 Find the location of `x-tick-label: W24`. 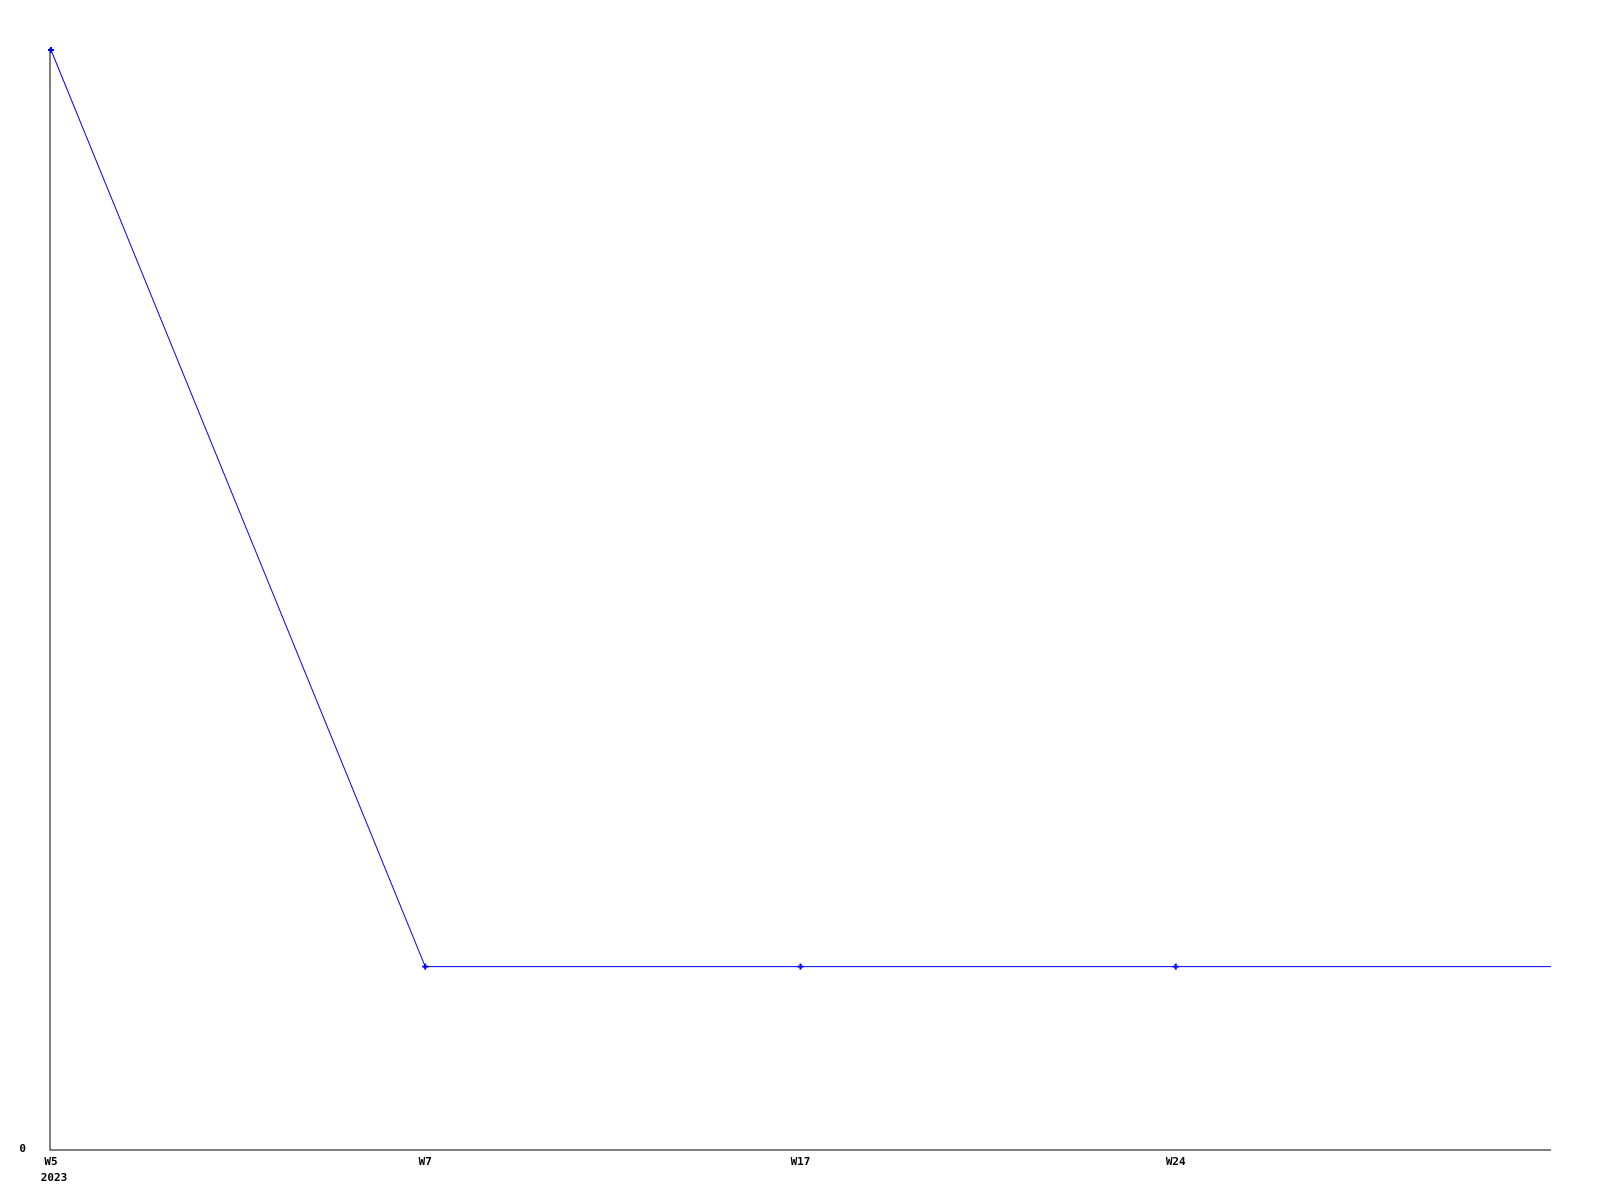

x-tick-label: W24 is located at coordinates (1175, 1161).